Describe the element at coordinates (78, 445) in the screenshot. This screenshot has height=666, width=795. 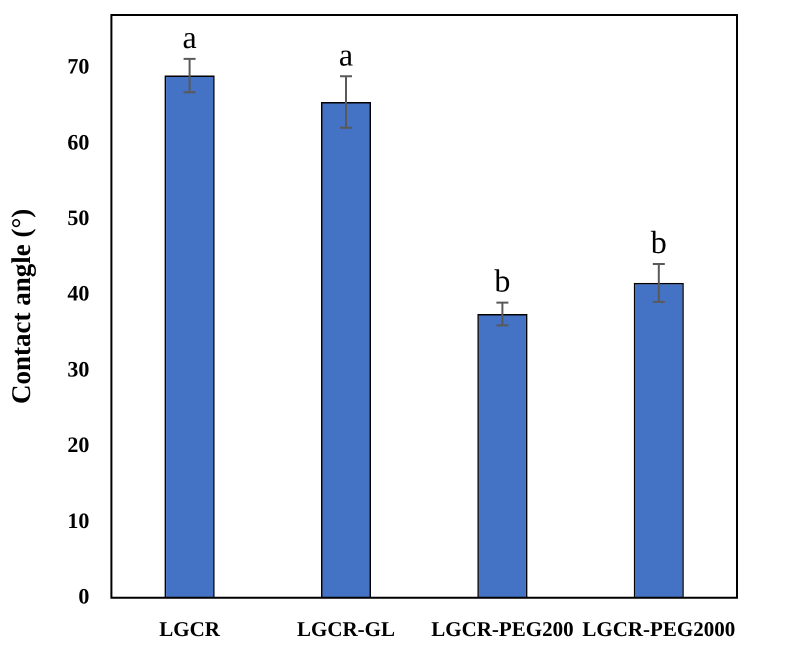
I see `y-tick-label: 20` at that location.